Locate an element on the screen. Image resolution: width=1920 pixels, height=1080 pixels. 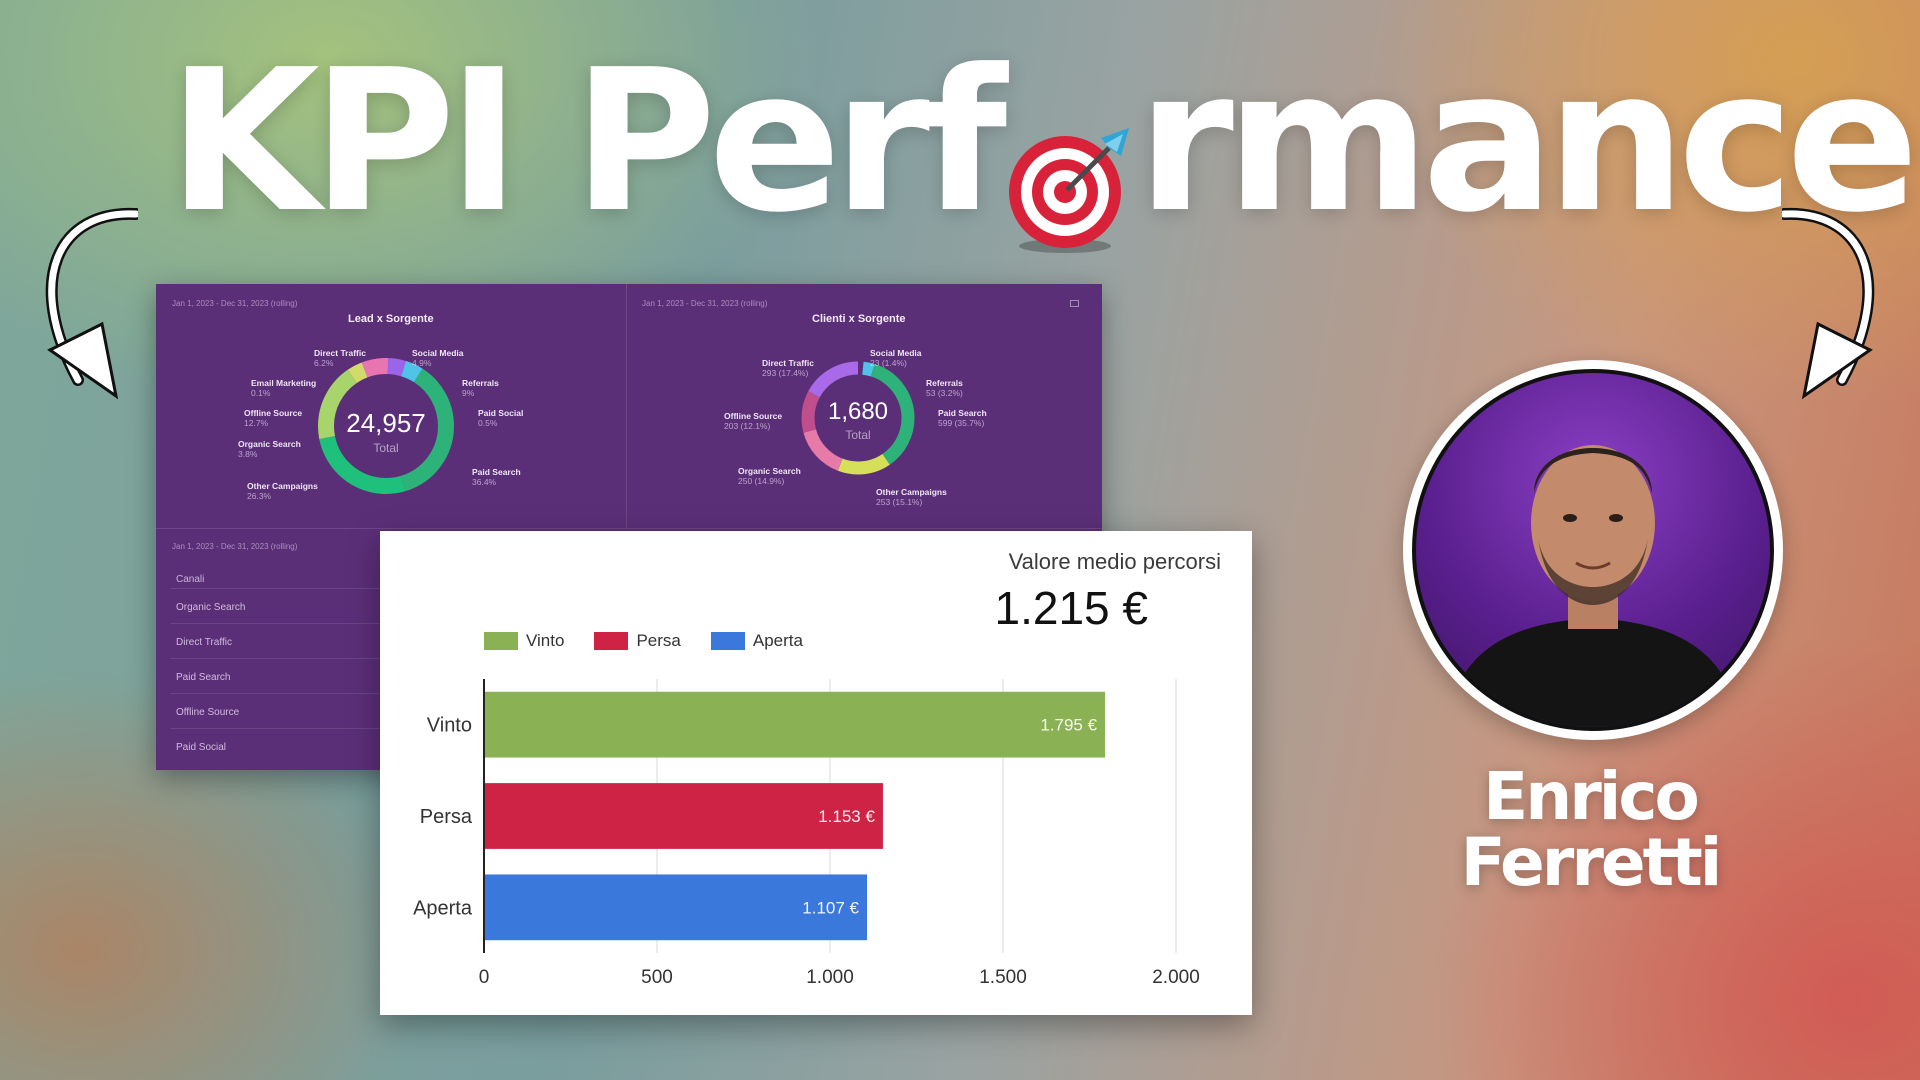
donut-label: Offline Source 12.7% is located at coordinates (273, 418).